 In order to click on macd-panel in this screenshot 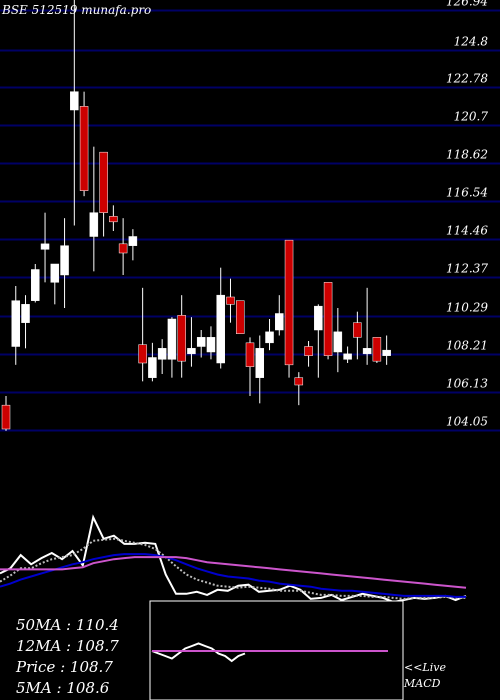, I will do `click(276, 650)`.